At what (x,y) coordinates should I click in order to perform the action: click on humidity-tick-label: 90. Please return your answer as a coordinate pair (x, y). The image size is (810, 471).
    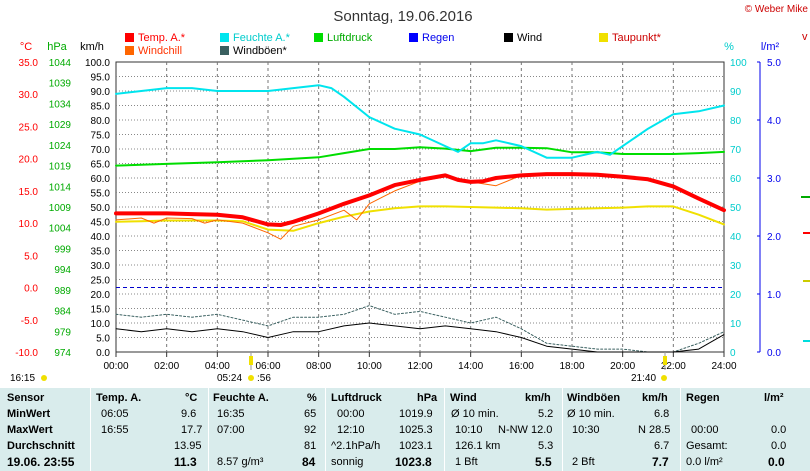
    Looking at the image, I should click on (736, 92).